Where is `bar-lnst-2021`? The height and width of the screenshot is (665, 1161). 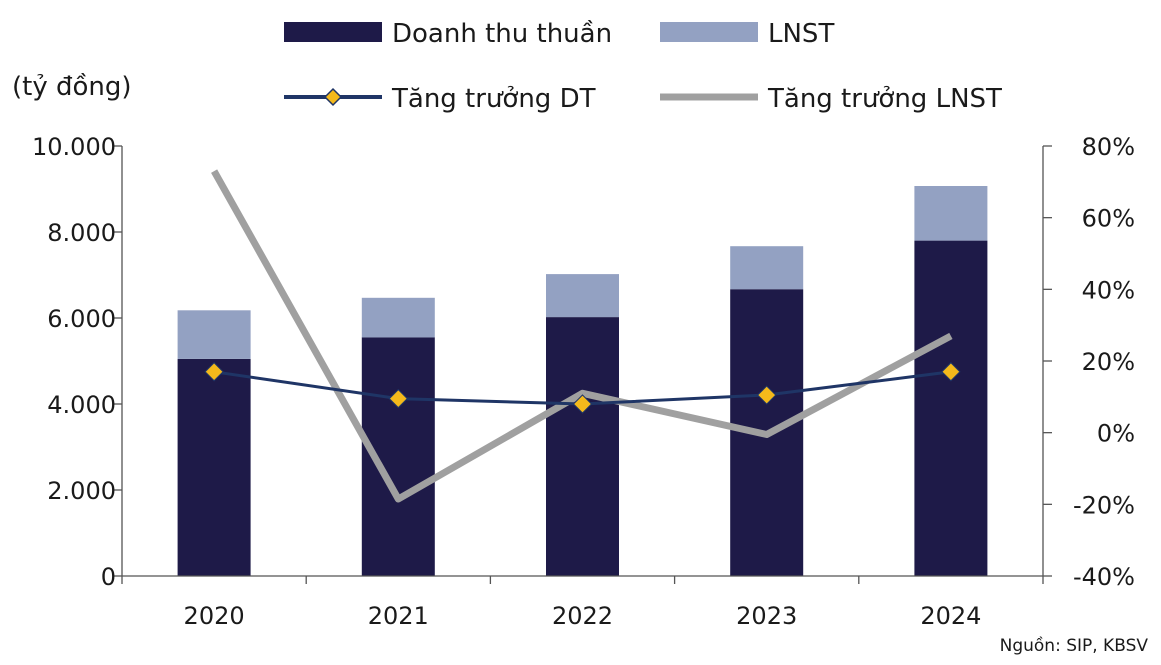
bar-lnst-2021 is located at coordinates (398, 317).